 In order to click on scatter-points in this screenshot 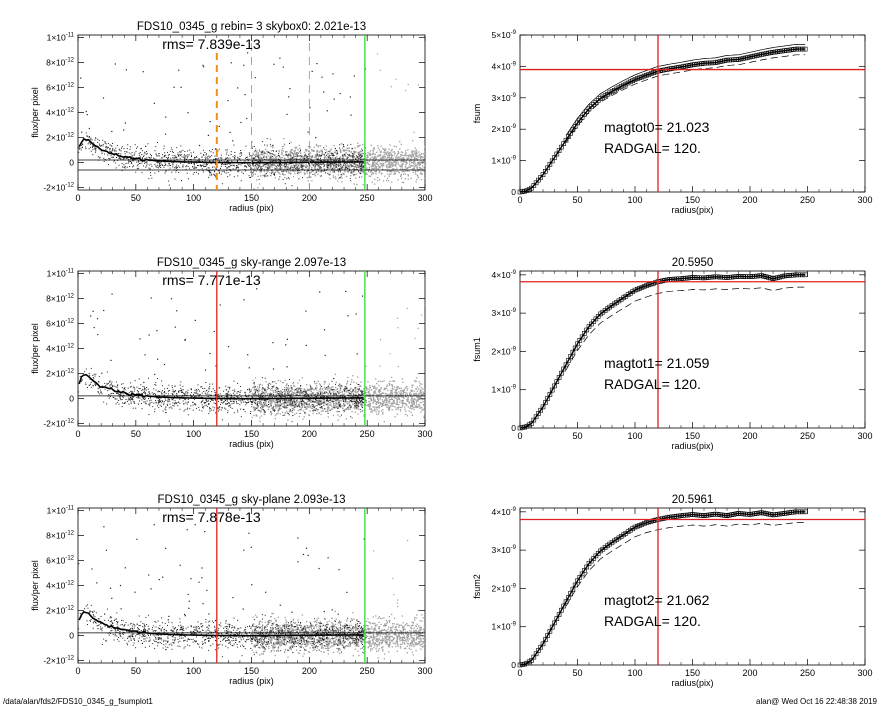, I will do `click(251, 121)`.